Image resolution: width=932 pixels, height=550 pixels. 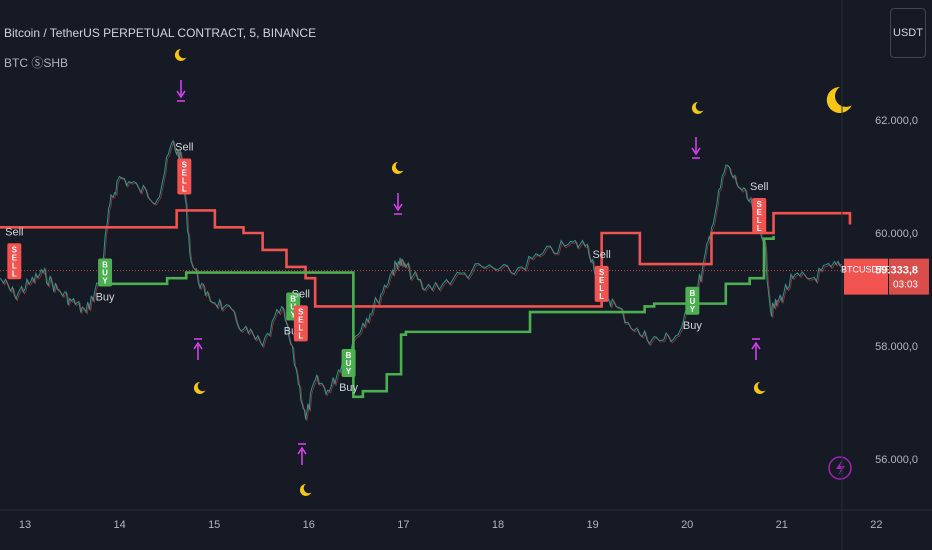 I want to click on price-tag, so click(x=866, y=276).